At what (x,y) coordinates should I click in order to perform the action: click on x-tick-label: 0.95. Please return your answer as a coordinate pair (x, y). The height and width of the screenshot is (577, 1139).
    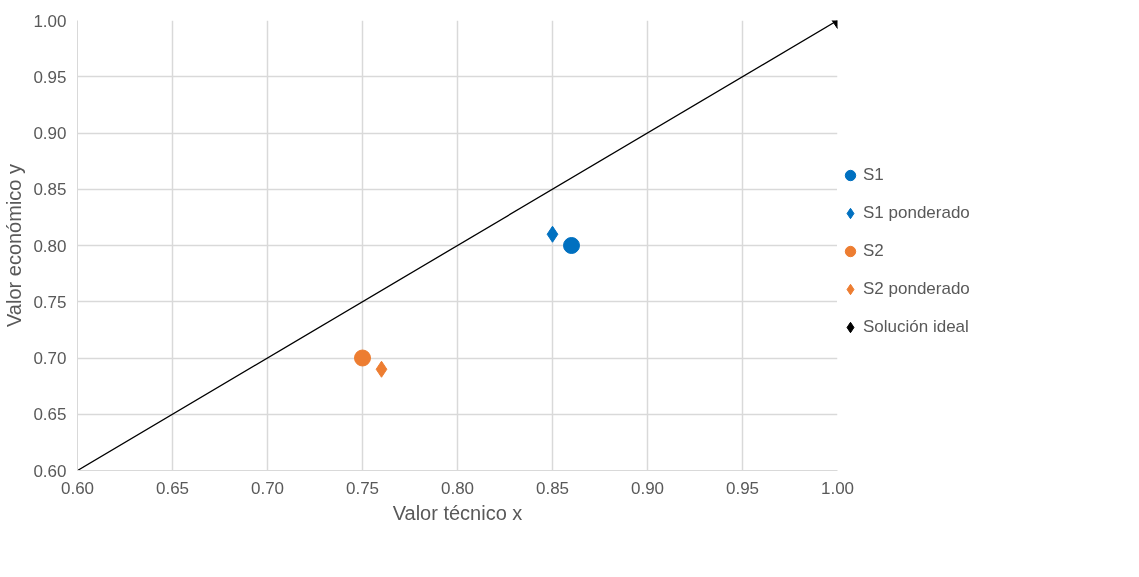
    Looking at the image, I should click on (742, 488).